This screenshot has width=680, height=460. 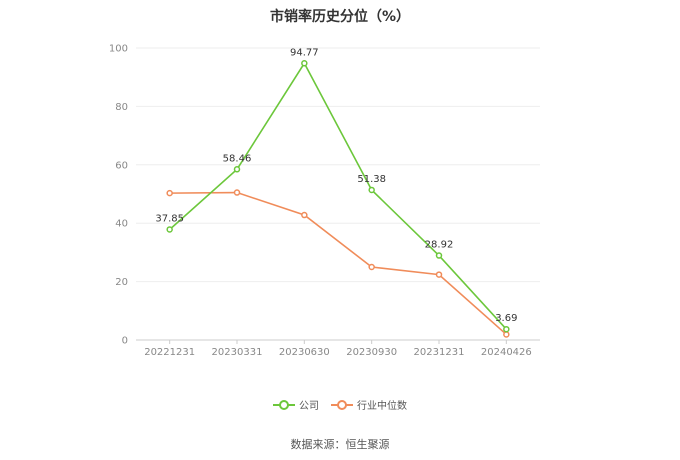 What do you see at coordinates (506, 318) in the screenshot?
I see `data-label: 3.69` at bounding box center [506, 318].